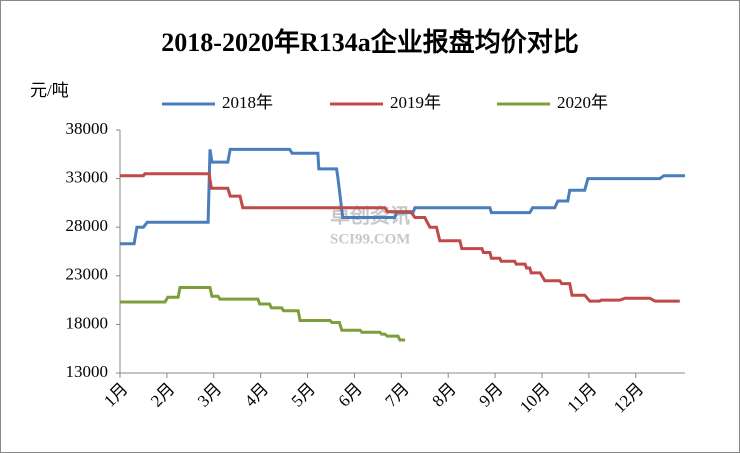 The image size is (740, 453). Describe the element at coordinates (87, 371) in the screenshot. I see `y-tick-label: 13000` at that location.